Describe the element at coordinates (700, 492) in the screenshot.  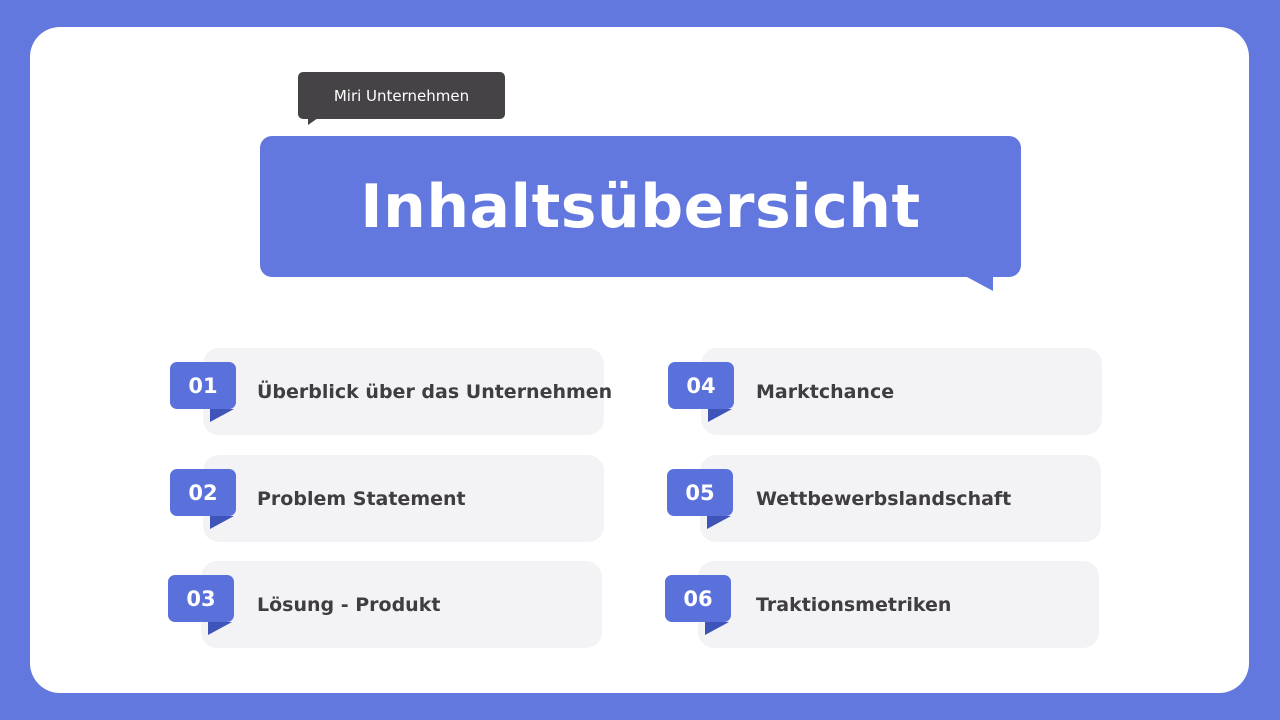
I see `item-number: 05` at that location.